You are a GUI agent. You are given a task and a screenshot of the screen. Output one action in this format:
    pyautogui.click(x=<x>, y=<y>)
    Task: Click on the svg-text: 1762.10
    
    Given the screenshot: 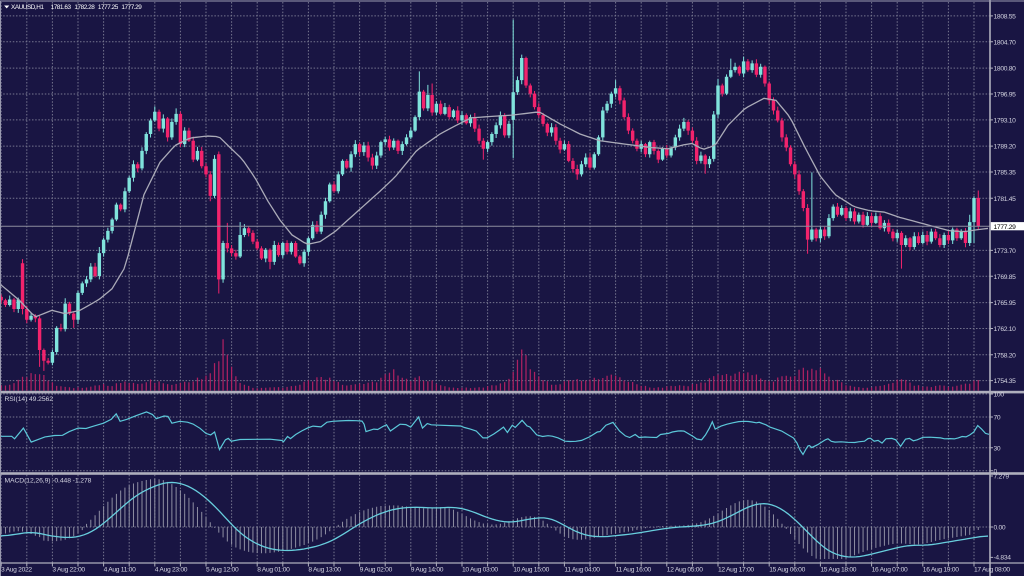 What is the action you would take?
    pyautogui.click(x=1005, y=329)
    